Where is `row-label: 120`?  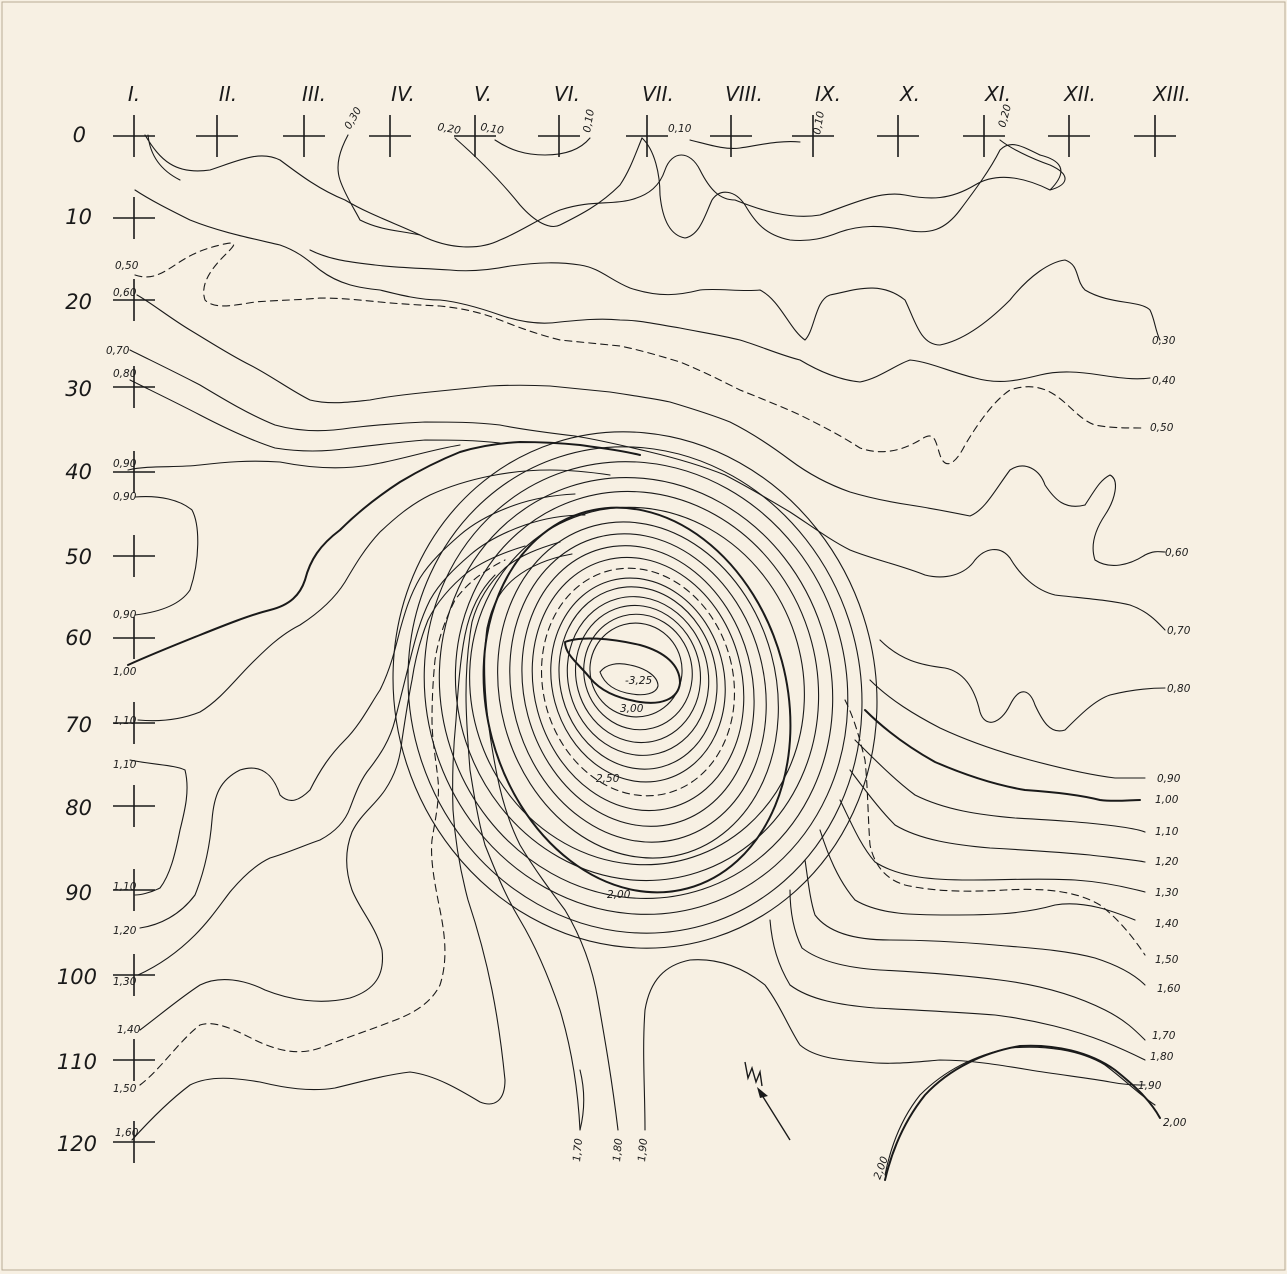 row-label: 120 is located at coordinates (77, 1144).